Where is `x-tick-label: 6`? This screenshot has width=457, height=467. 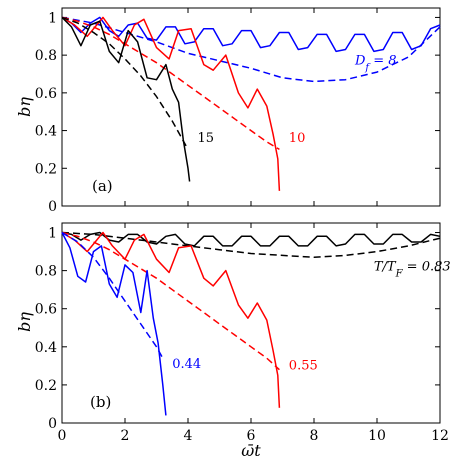
x-tick-label: 6 is located at coordinates (251, 436).